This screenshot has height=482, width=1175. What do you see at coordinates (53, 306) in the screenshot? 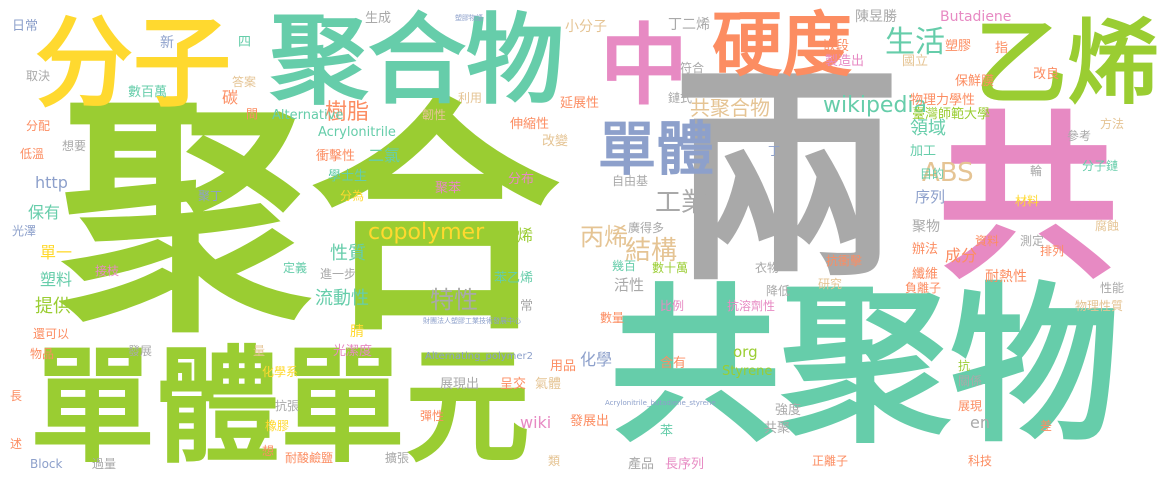
I see `word-provide: 提供` at bounding box center [53, 306].